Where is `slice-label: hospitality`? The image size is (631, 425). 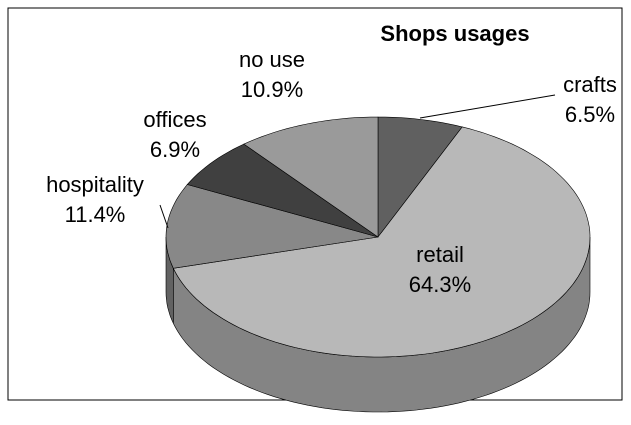
slice-label: hospitality is located at coordinates (95, 184).